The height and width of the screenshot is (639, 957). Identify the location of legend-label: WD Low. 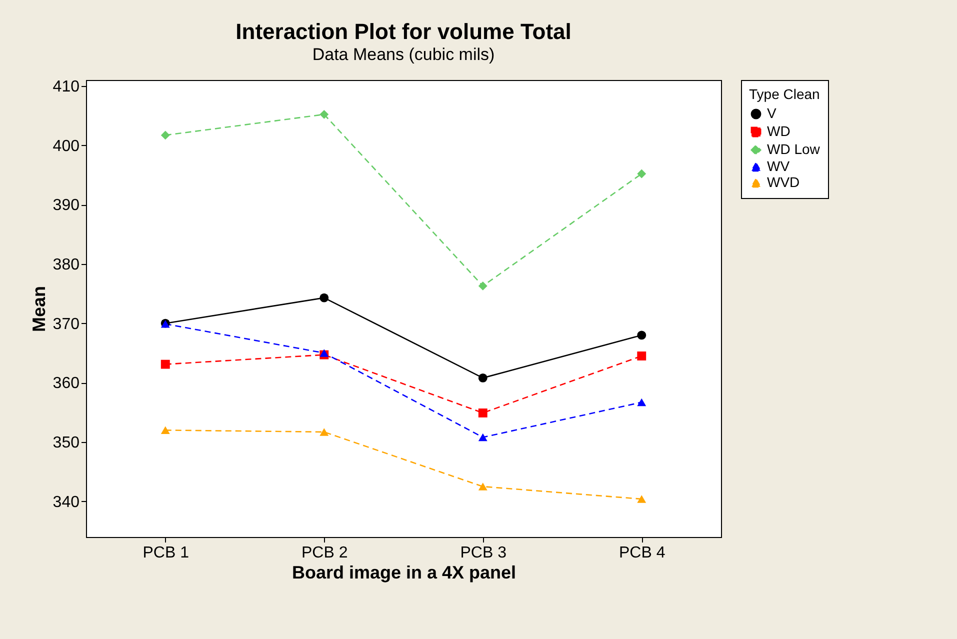
(794, 149).